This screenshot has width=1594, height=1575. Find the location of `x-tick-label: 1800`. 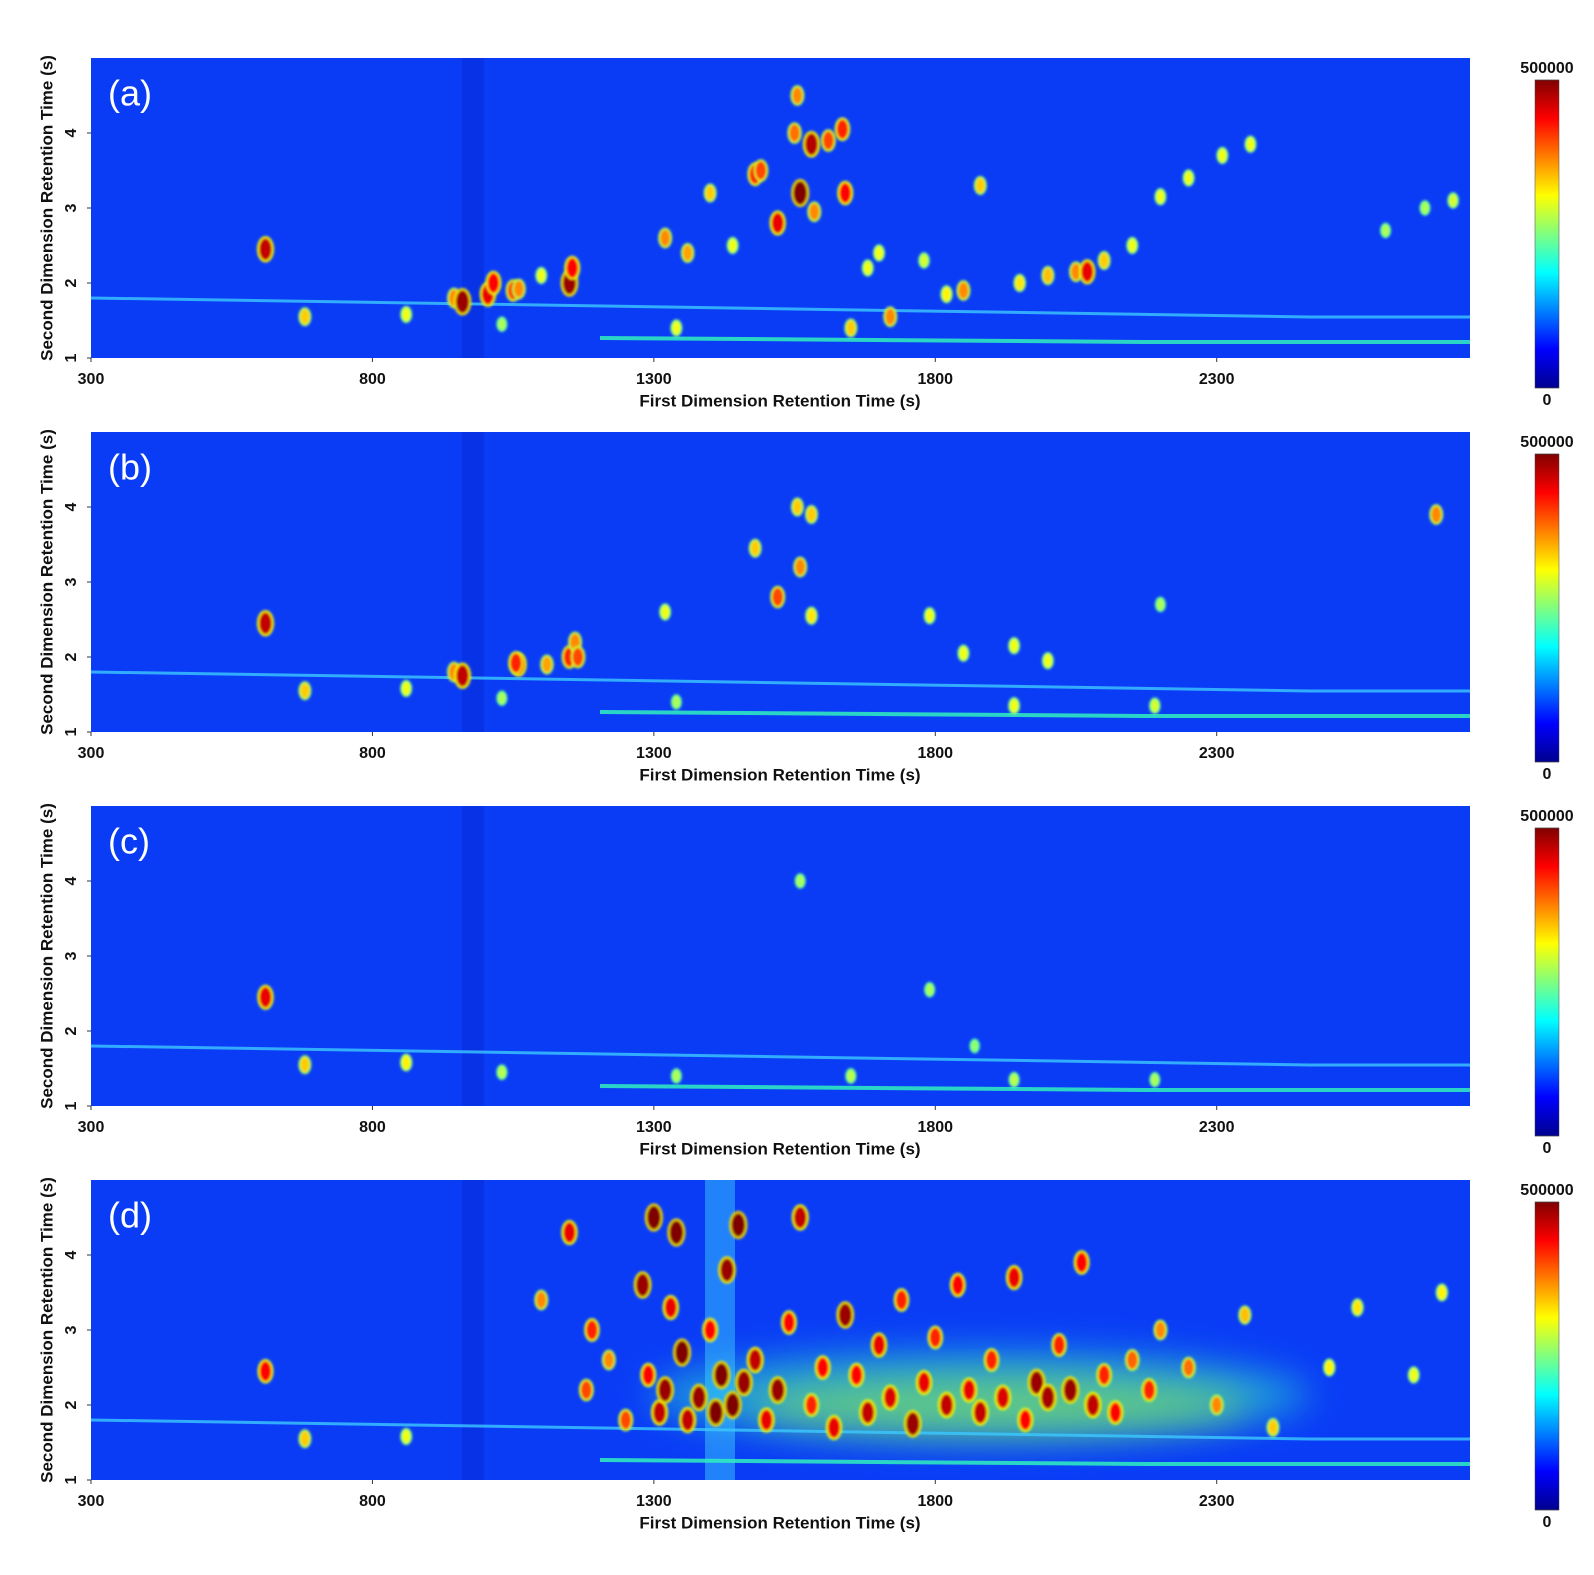

x-tick-label: 1800 is located at coordinates (935, 379).